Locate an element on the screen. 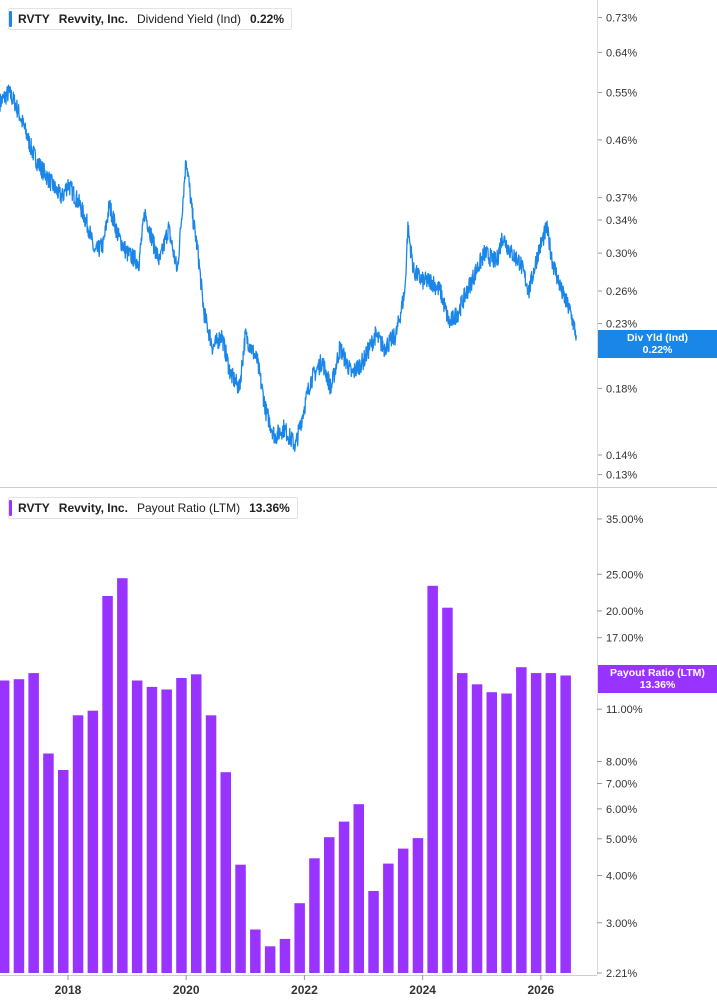 The image size is (717, 1005). payout-ratio-tag-value: 13.36% is located at coordinates (657, 685).